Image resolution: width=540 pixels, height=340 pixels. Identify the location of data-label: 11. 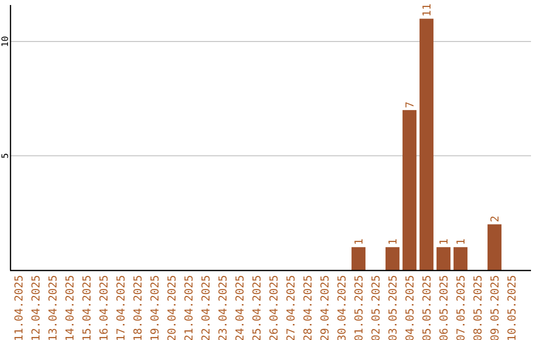
(427, 10).